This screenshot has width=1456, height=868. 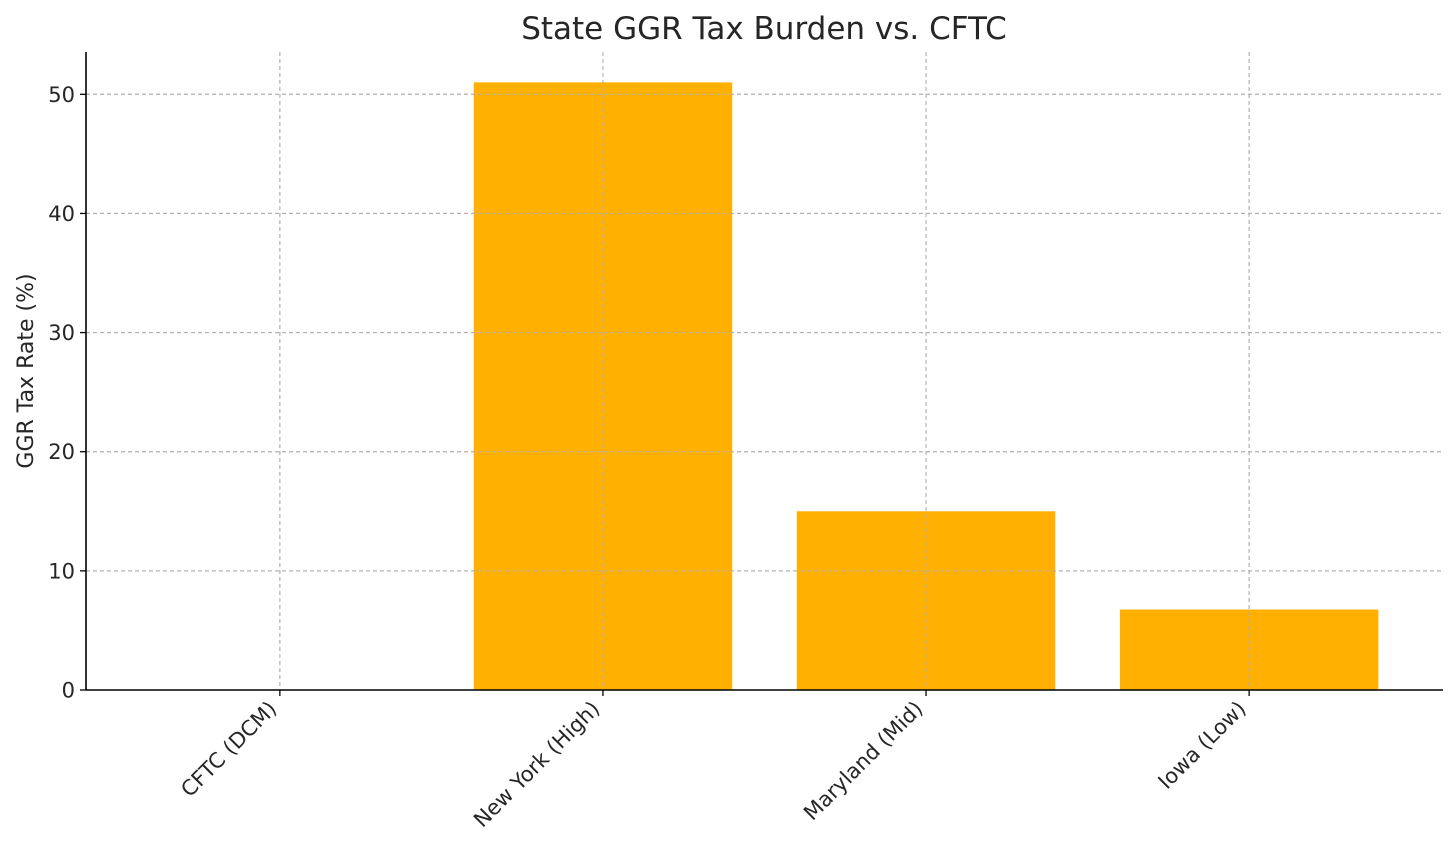 What do you see at coordinates (228, 749) in the screenshot?
I see `x-tick-label: CFTC (DCM)` at bounding box center [228, 749].